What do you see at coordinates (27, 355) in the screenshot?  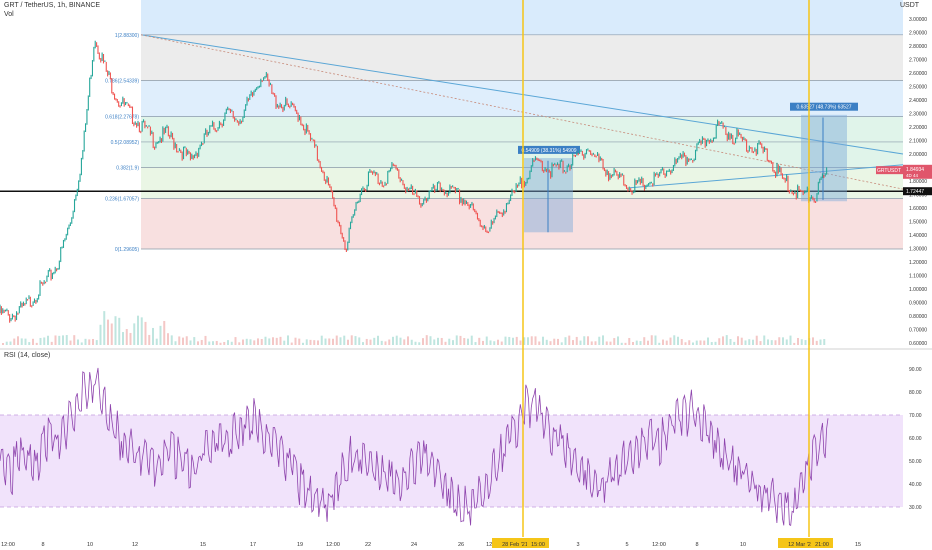 I see `rsi-label: RSI (14, close)` at bounding box center [27, 355].